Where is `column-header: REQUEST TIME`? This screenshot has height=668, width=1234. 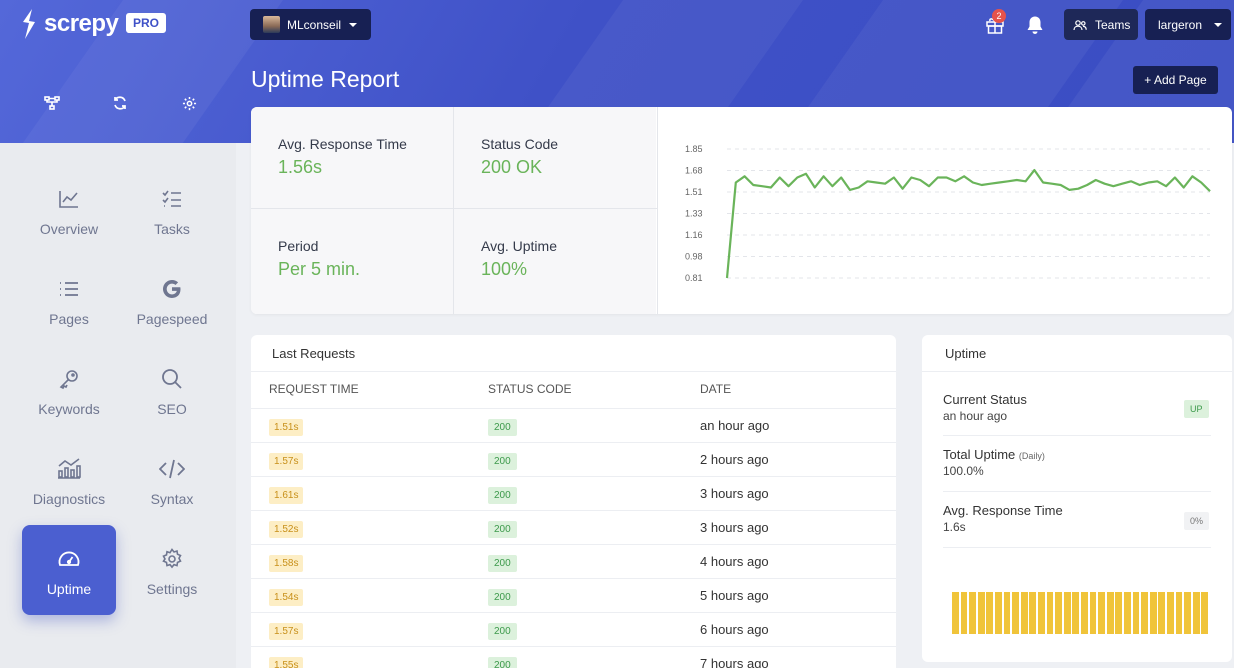
column-header: REQUEST TIME is located at coordinates (314, 389).